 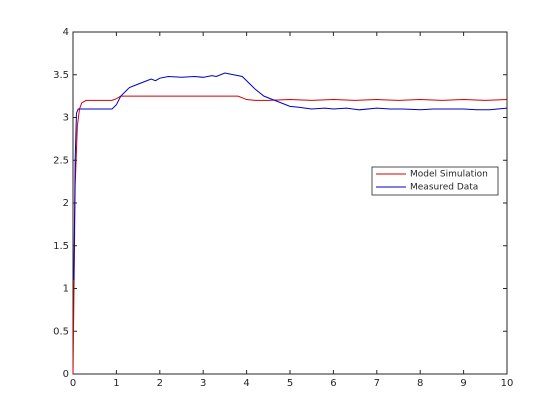 What do you see at coordinates (61, 160) in the screenshot?
I see `y-tick-label: 2.5` at bounding box center [61, 160].